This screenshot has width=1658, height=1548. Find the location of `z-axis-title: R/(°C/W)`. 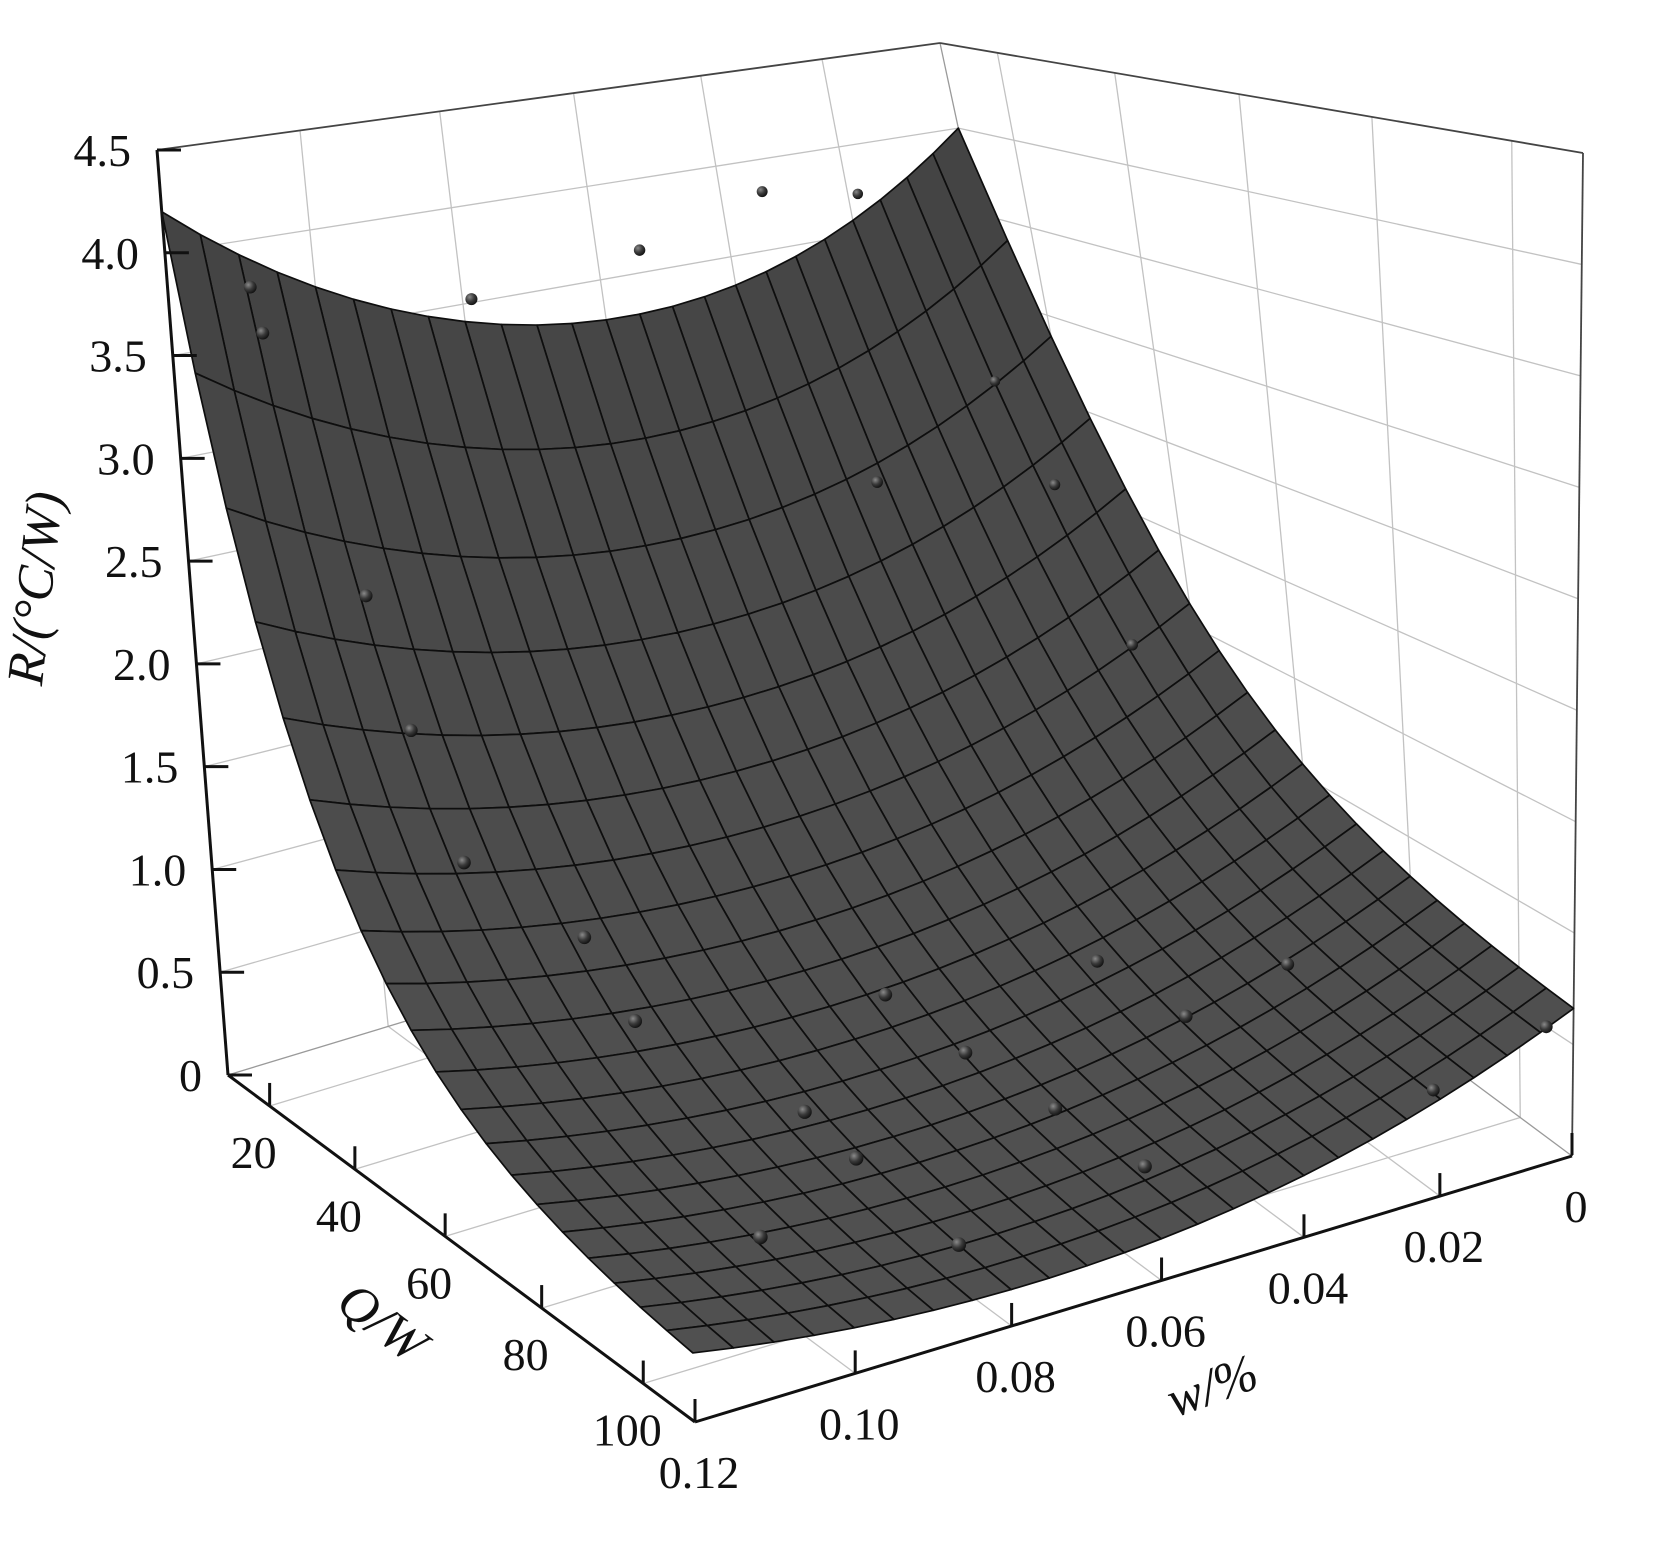

z-axis-title: R/(°C/W) is located at coordinates (37, 589).